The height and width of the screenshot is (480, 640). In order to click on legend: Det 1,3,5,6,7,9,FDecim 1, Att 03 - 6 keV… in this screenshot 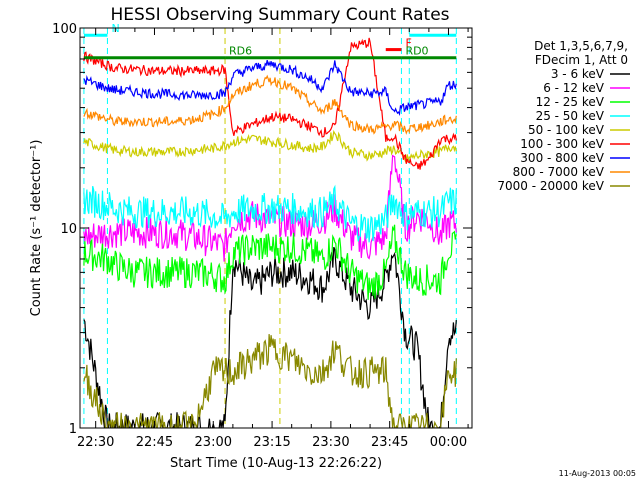, I will do `click(563, 116)`.